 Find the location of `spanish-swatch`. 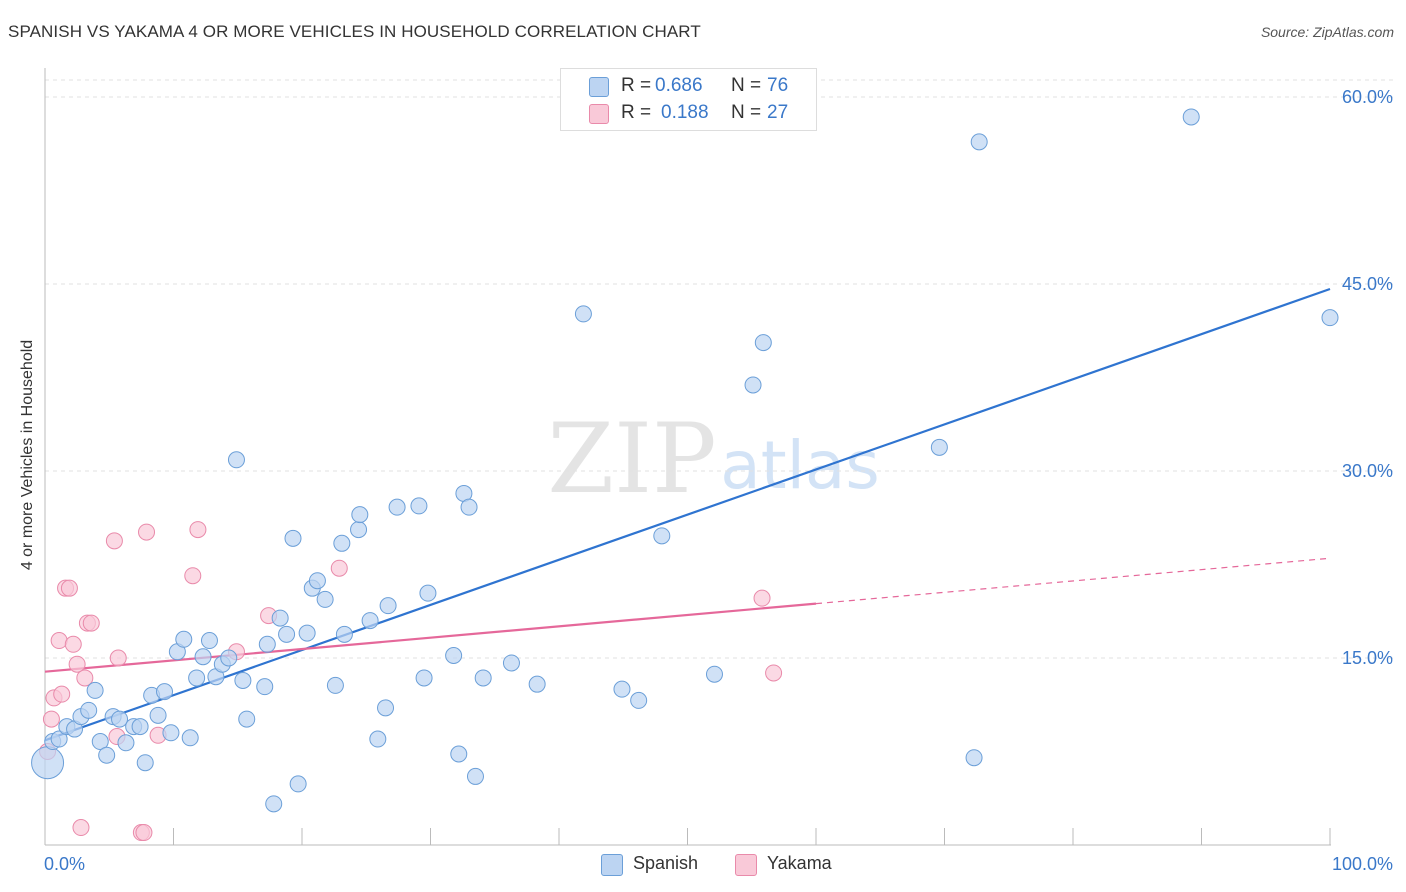

spanish-swatch is located at coordinates (599, 87).